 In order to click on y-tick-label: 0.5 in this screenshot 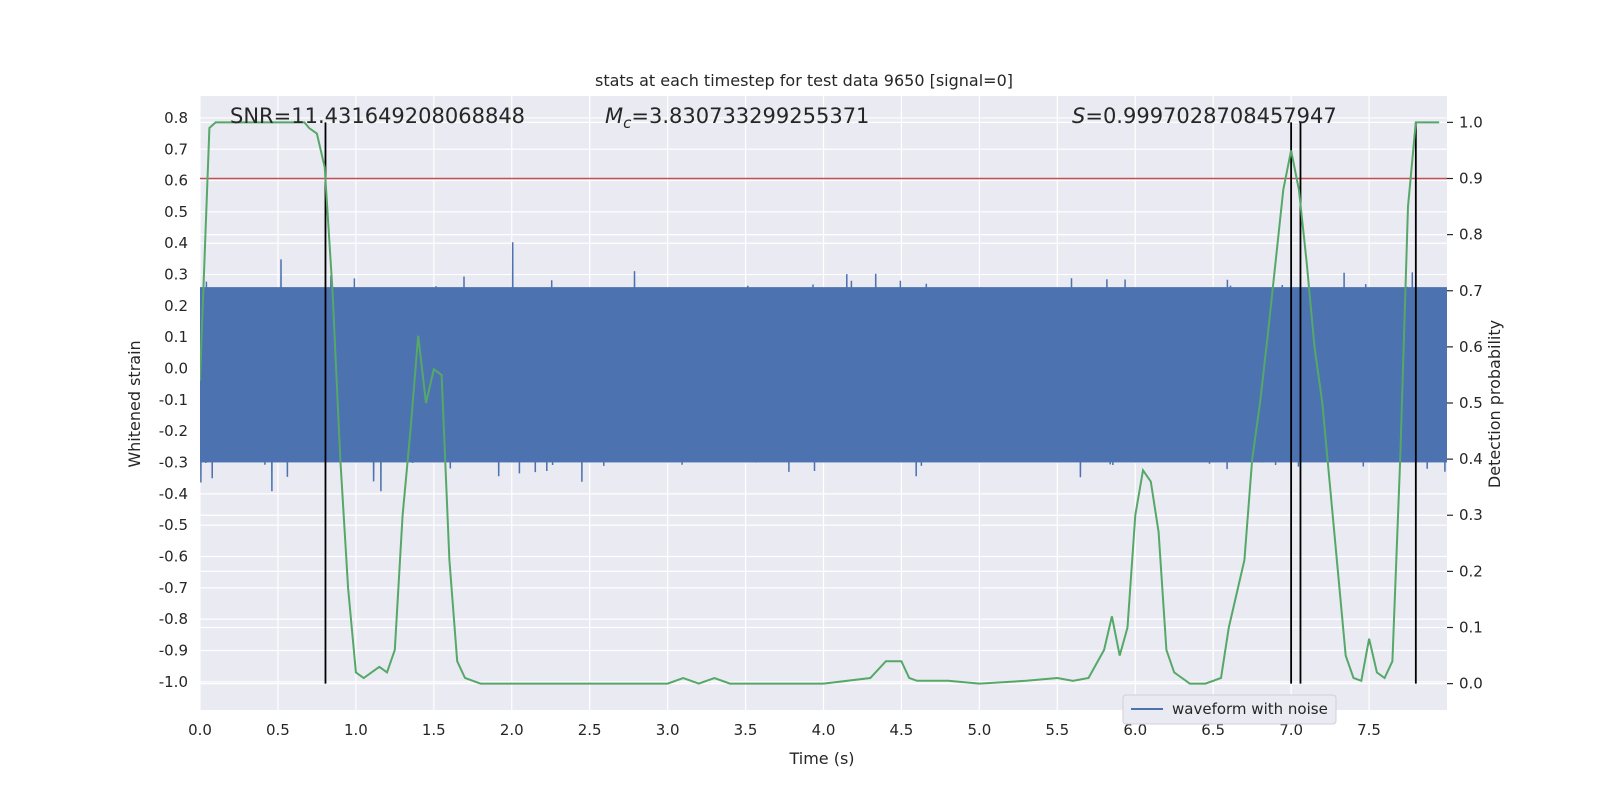, I will do `click(176, 212)`.